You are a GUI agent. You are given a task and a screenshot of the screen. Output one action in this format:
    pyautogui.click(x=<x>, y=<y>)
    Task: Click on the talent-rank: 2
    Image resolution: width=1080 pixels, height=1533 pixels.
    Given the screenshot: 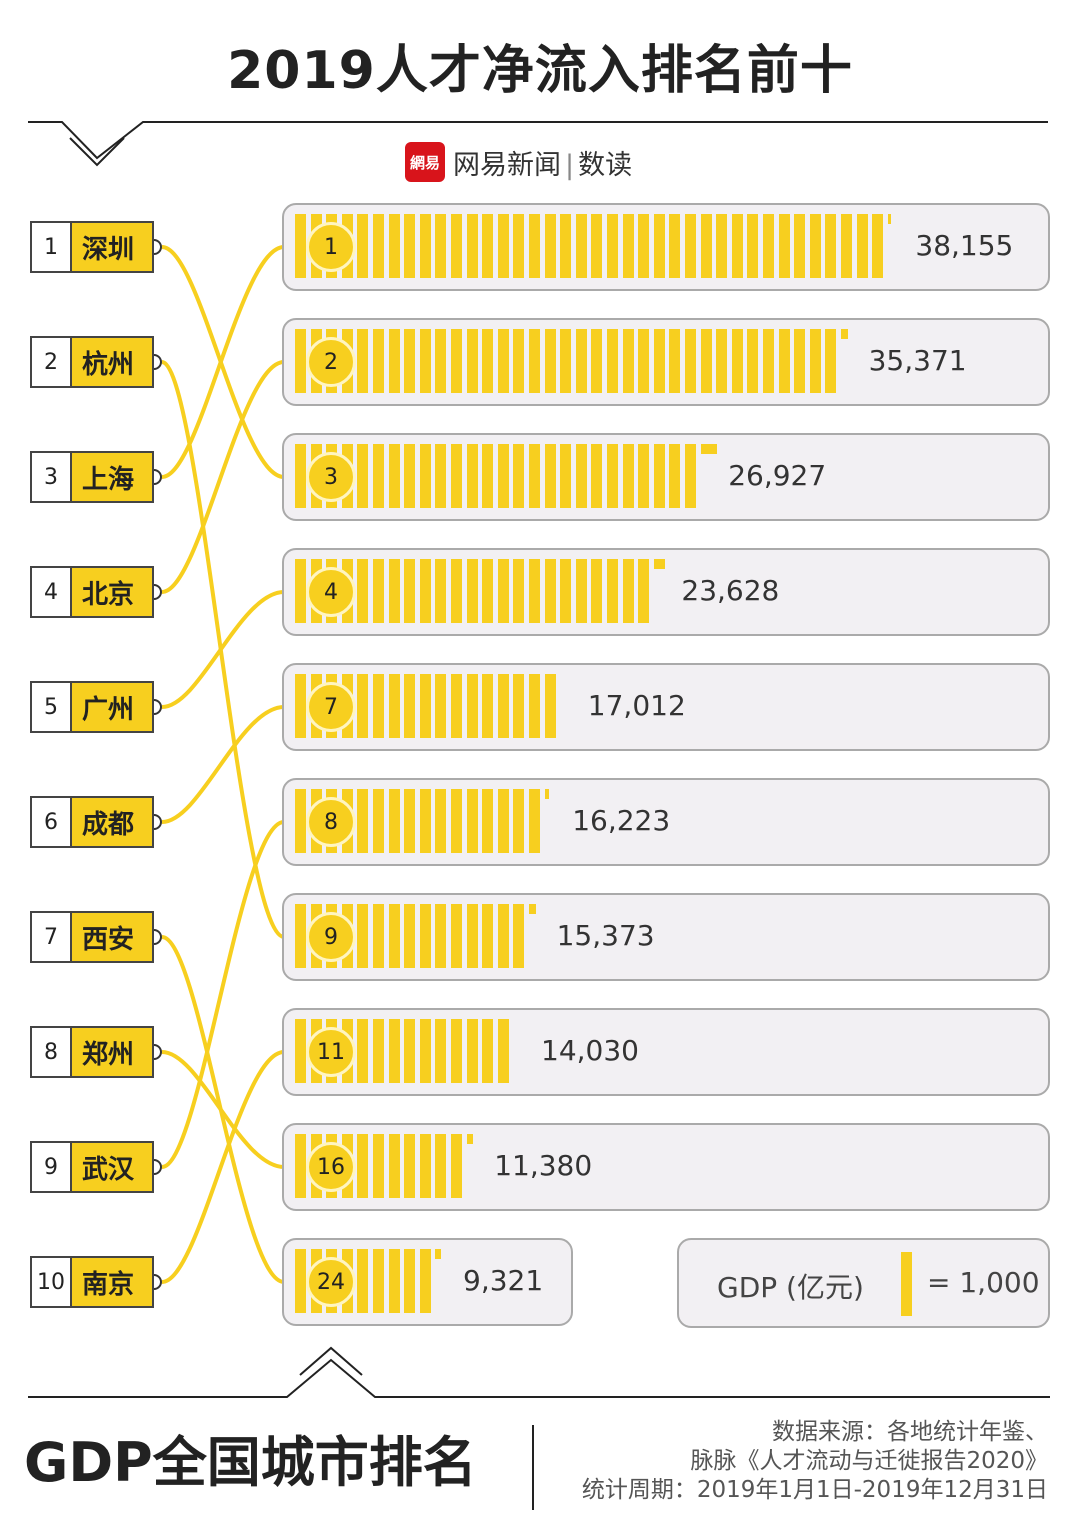 What is the action you would take?
    pyautogui.click(x=52, y=362)
    